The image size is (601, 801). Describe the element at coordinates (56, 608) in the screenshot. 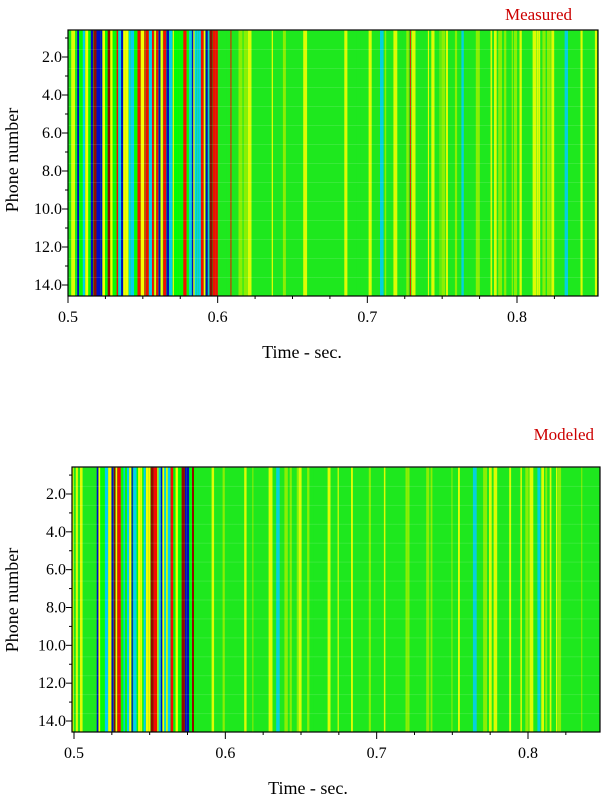

I see `y-tick-label: 8.0` at that location.